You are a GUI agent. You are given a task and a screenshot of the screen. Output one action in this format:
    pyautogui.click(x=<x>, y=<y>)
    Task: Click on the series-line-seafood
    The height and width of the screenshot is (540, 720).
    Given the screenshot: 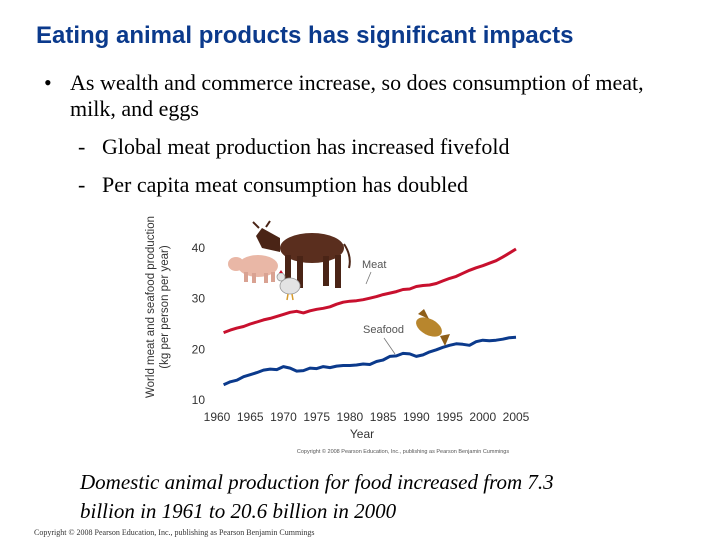 What is the action you would take?
    pyautogui.click(x=369, y=361)
    